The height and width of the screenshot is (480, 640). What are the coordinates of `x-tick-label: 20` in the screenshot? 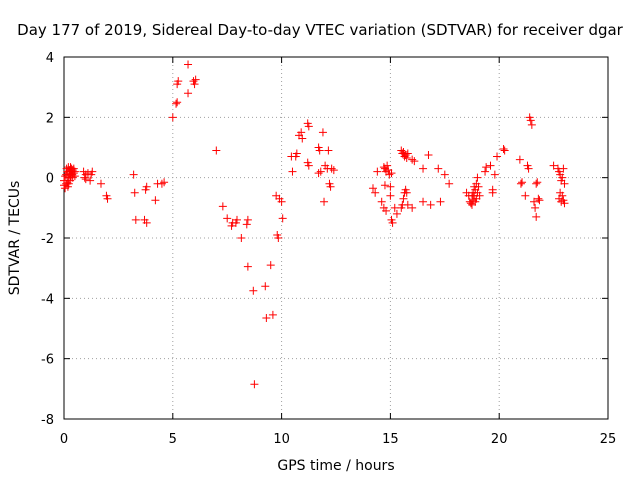 It's located at (499, 439).